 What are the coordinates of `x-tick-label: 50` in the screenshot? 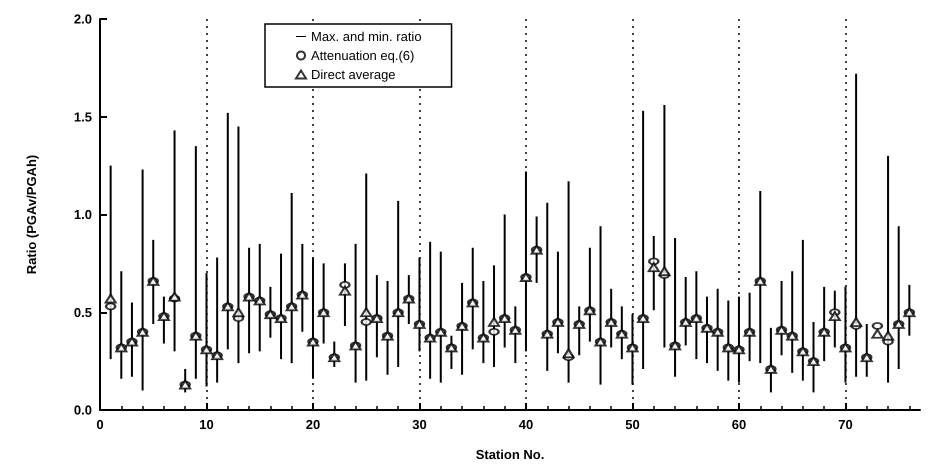 It's located at (632, 424).